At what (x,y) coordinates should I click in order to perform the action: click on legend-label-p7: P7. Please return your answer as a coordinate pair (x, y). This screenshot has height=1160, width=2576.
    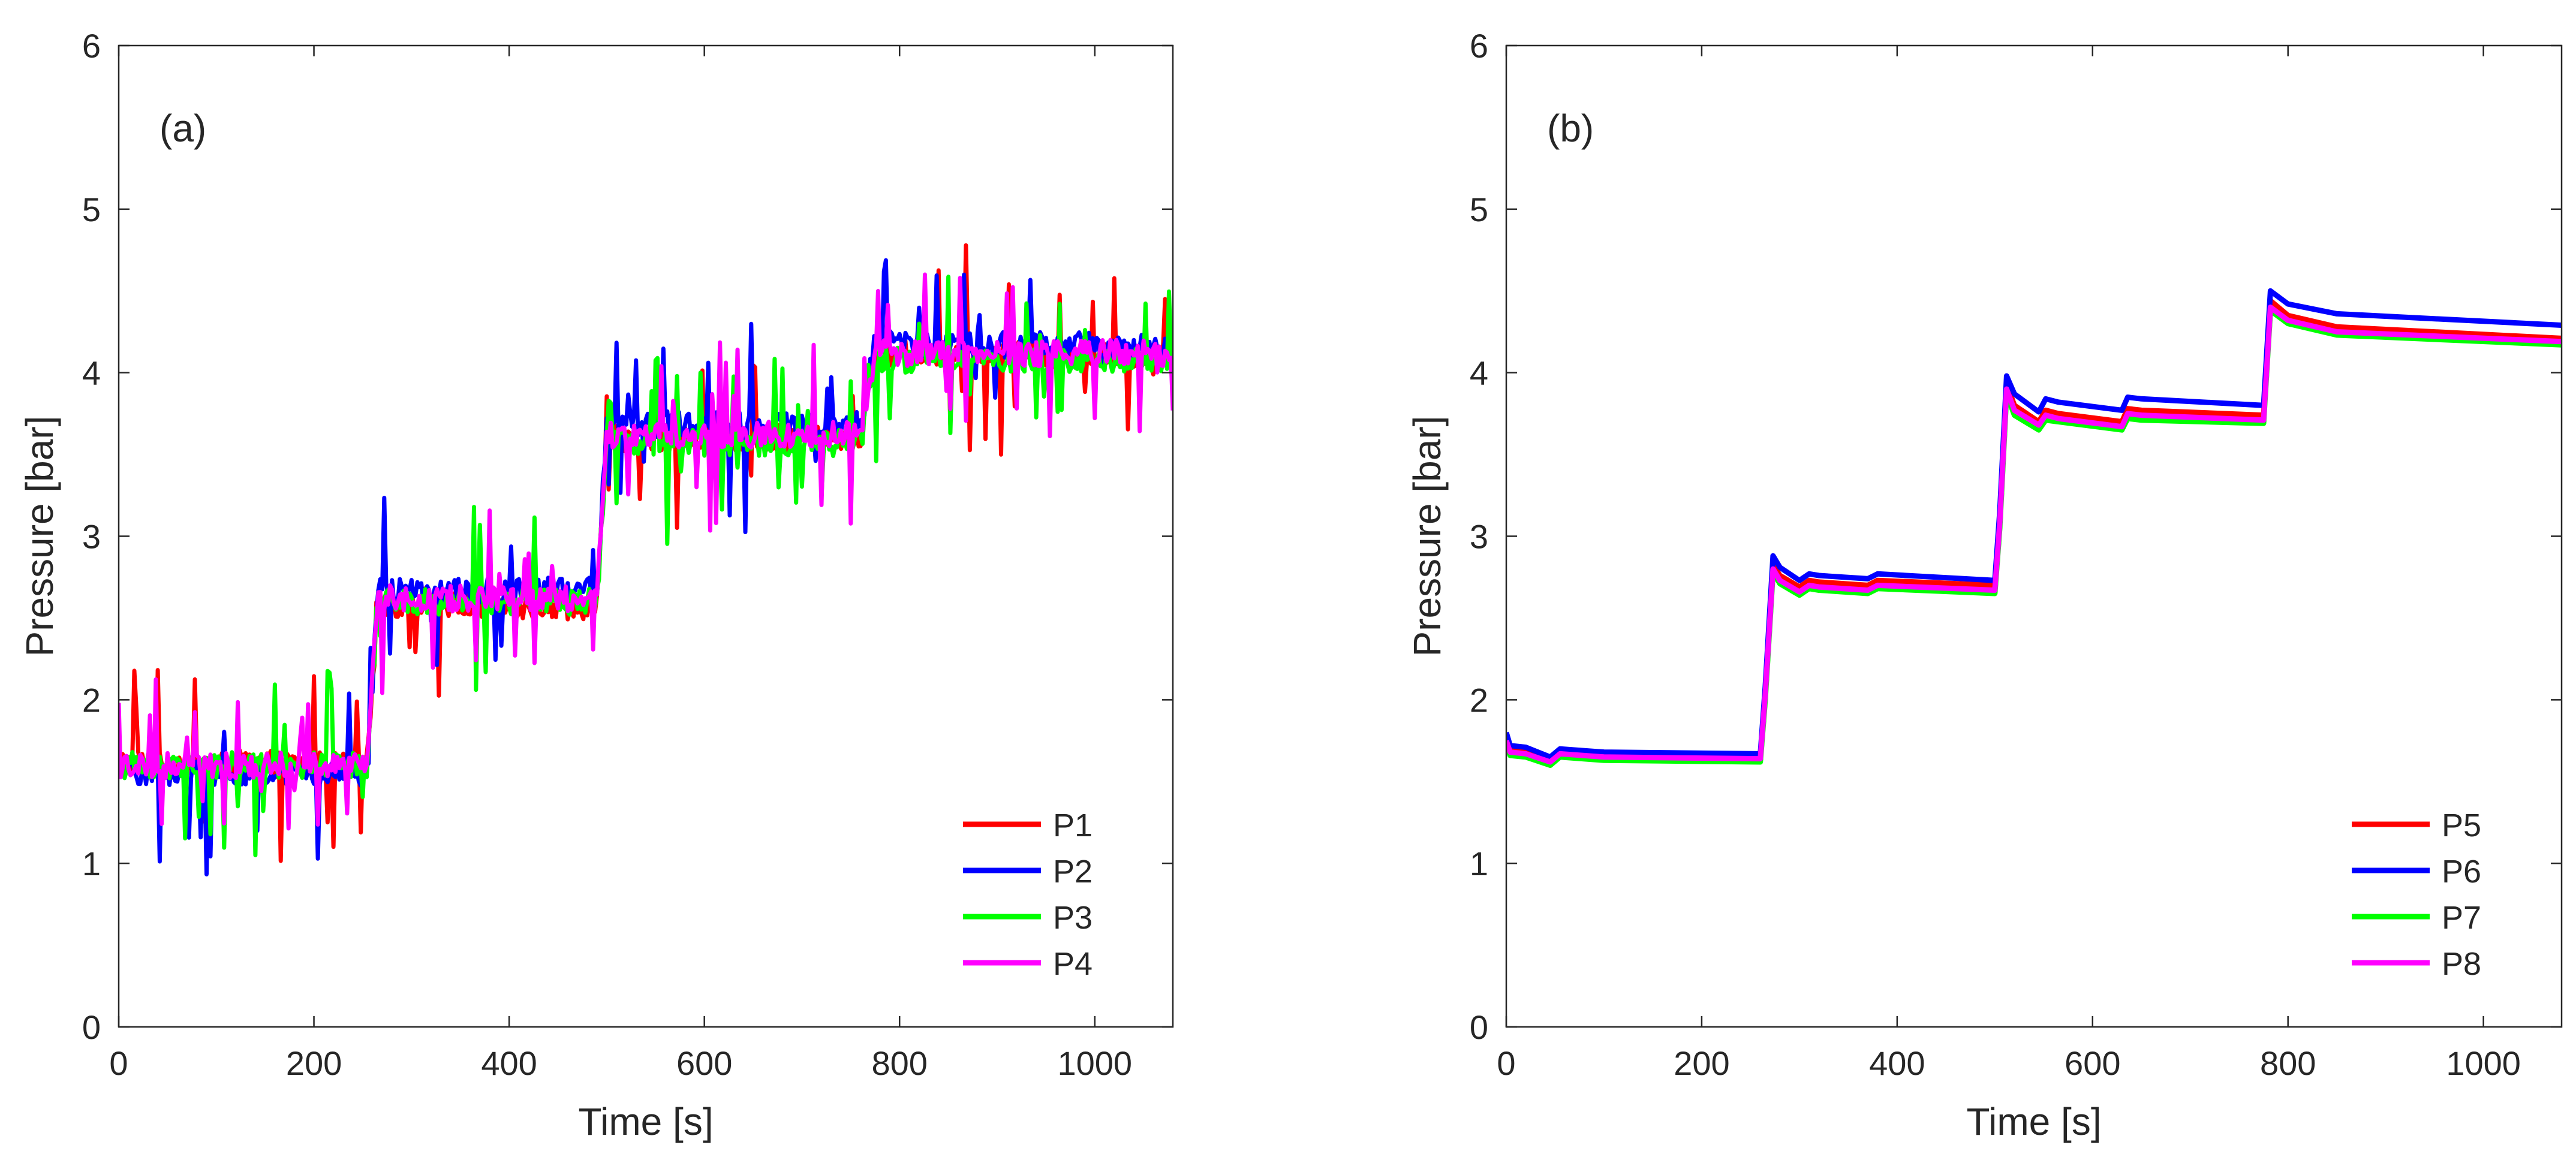
    Looking at the image, I should click on (2461, 918).